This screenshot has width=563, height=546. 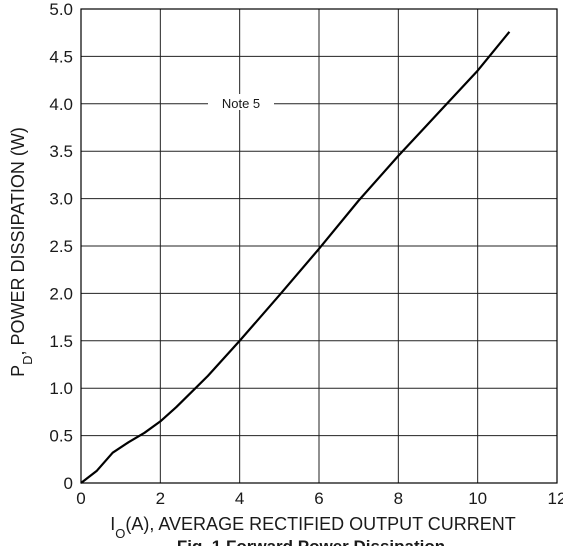 I want to click on x-axis-label: IO(A), AVERAGE RECTIFIED OUTPUT CURRENT, so click(x=313, y=527).